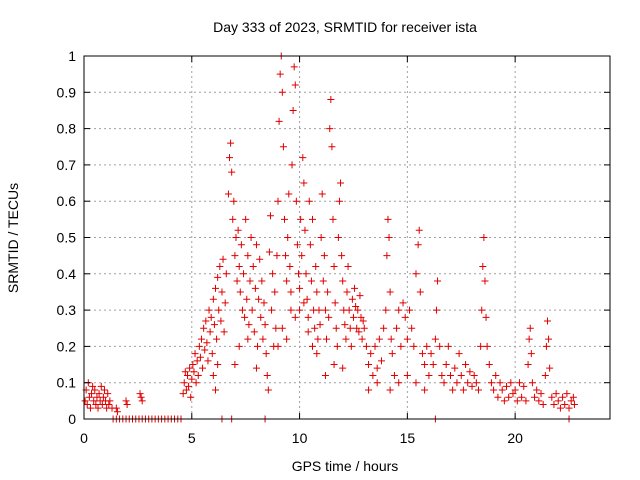  I want to click on y-tick-label: 0.3, so click(67, 310).